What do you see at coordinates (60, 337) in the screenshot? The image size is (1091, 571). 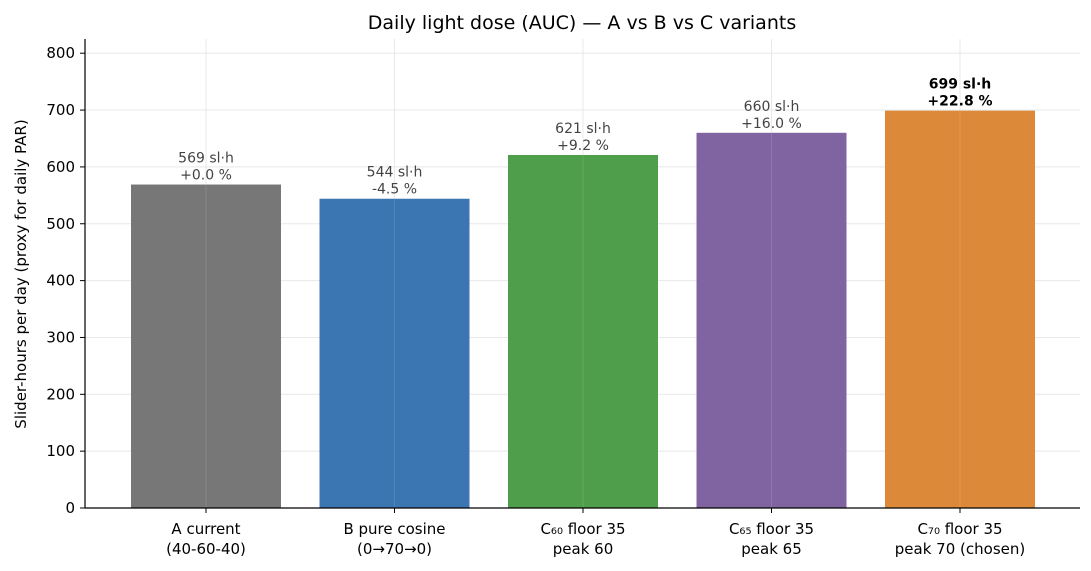 I see `y-tick-label: 300` at bounding box center [60, 337].